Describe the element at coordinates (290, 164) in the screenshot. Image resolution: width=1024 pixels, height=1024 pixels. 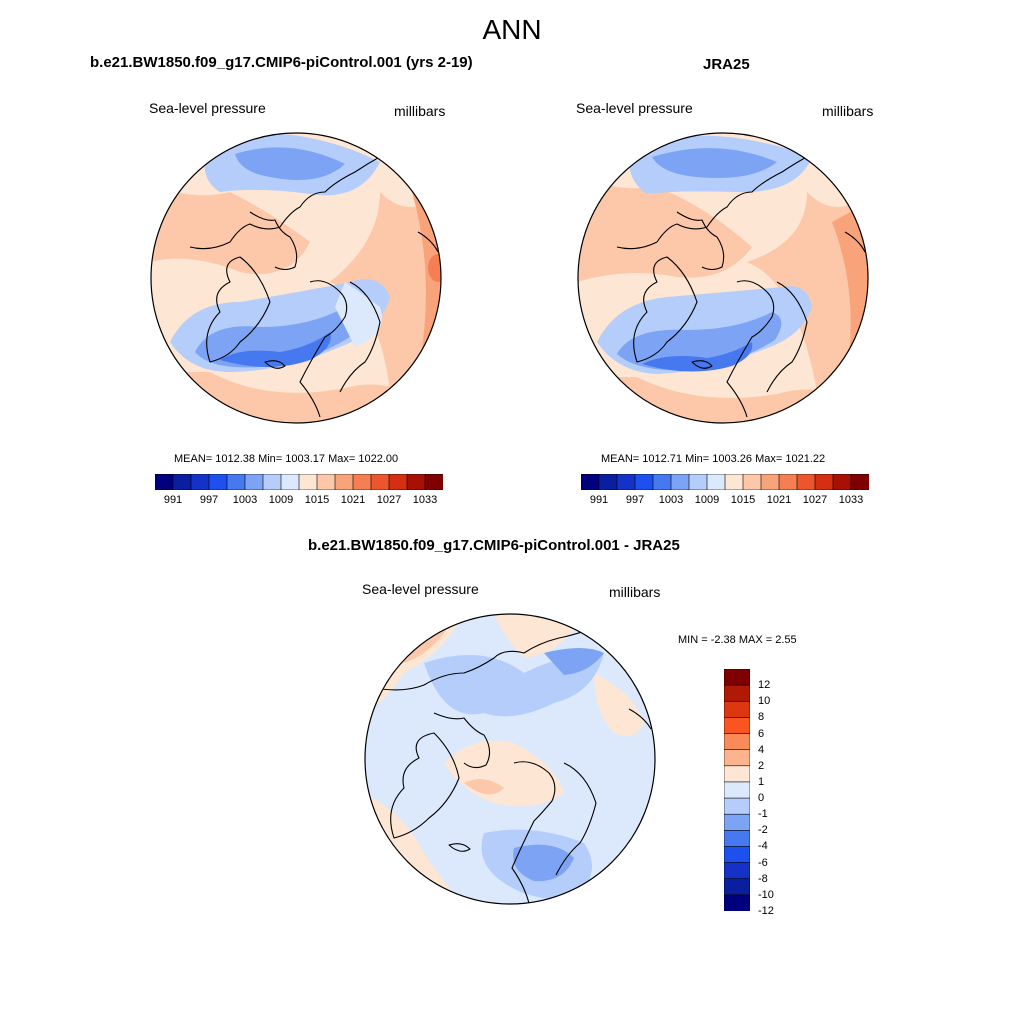
I see `model-map-field-low-north-core` at that location.